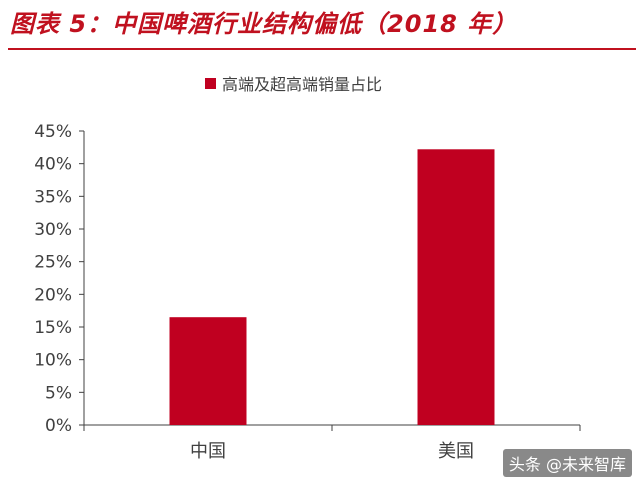  What do you see at coordinates (264, 24) in the screenshot?
I see `chart-title: 图表 5：中国啤酒行业结构偏低（2018 年）` at bounding box center [264, 24].